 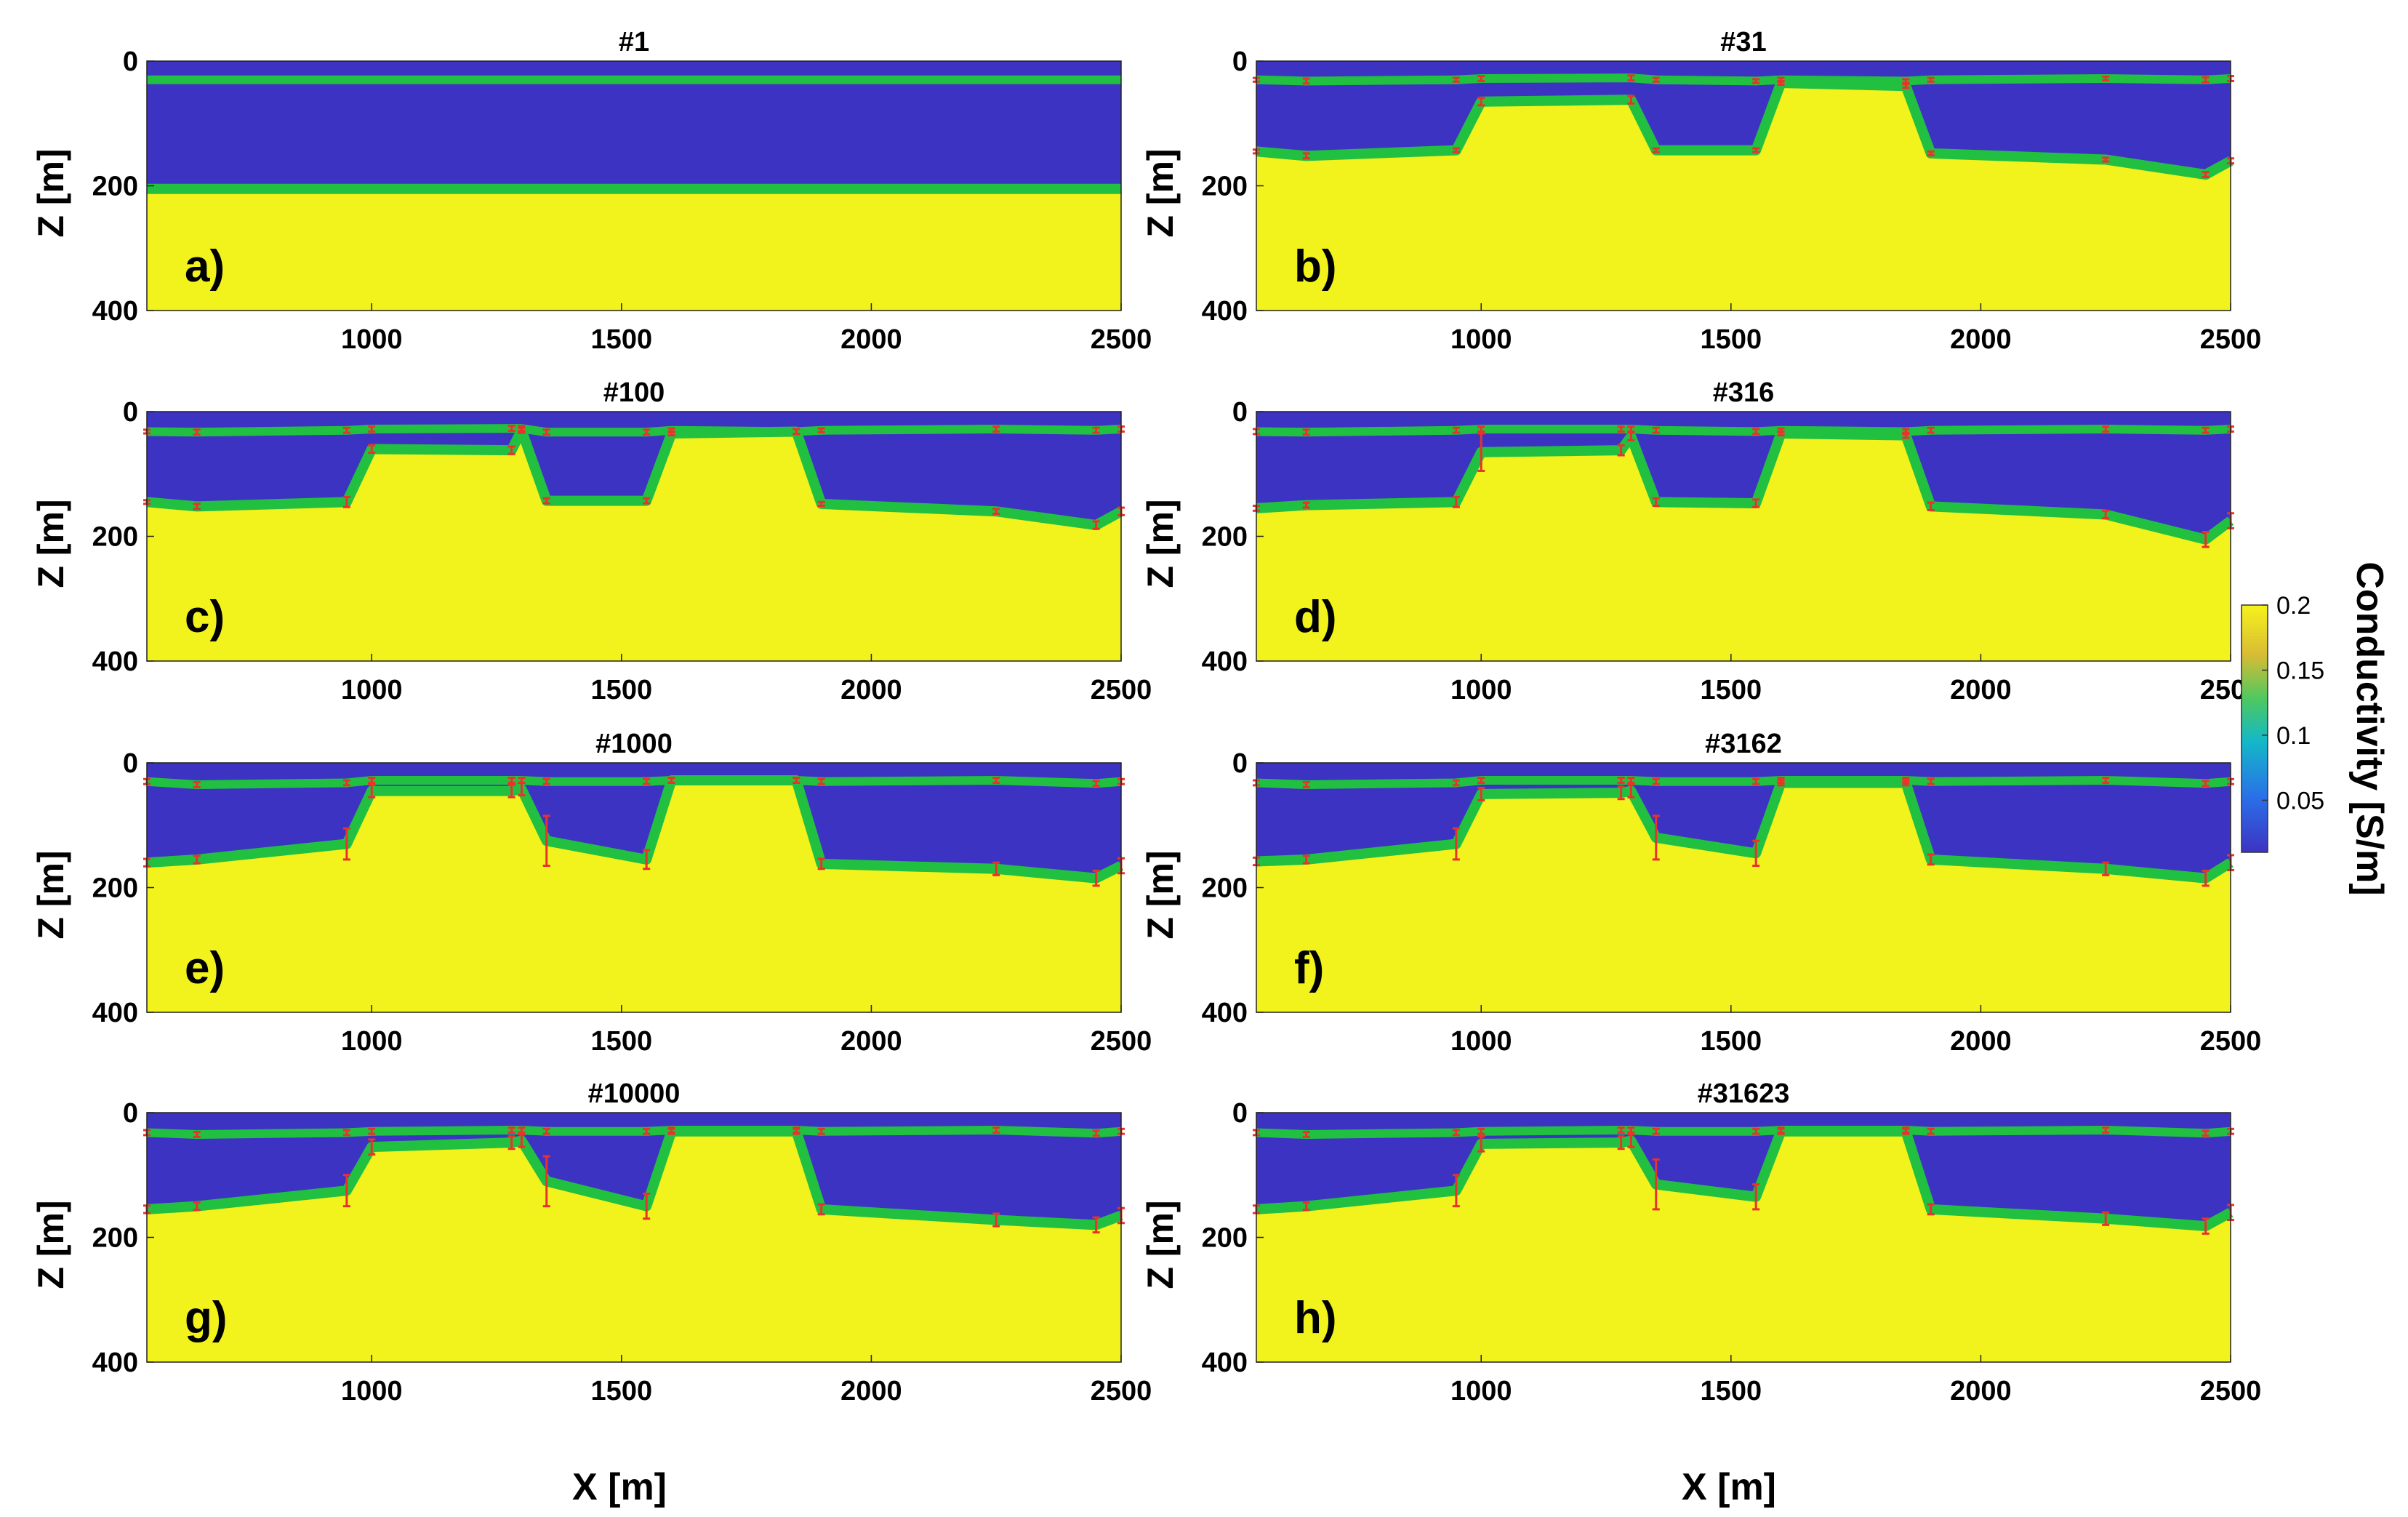 What do you see at coordinates (634, 42) in the screenshot?
I see `panel-title: #1` at bounding box center [634, 42].